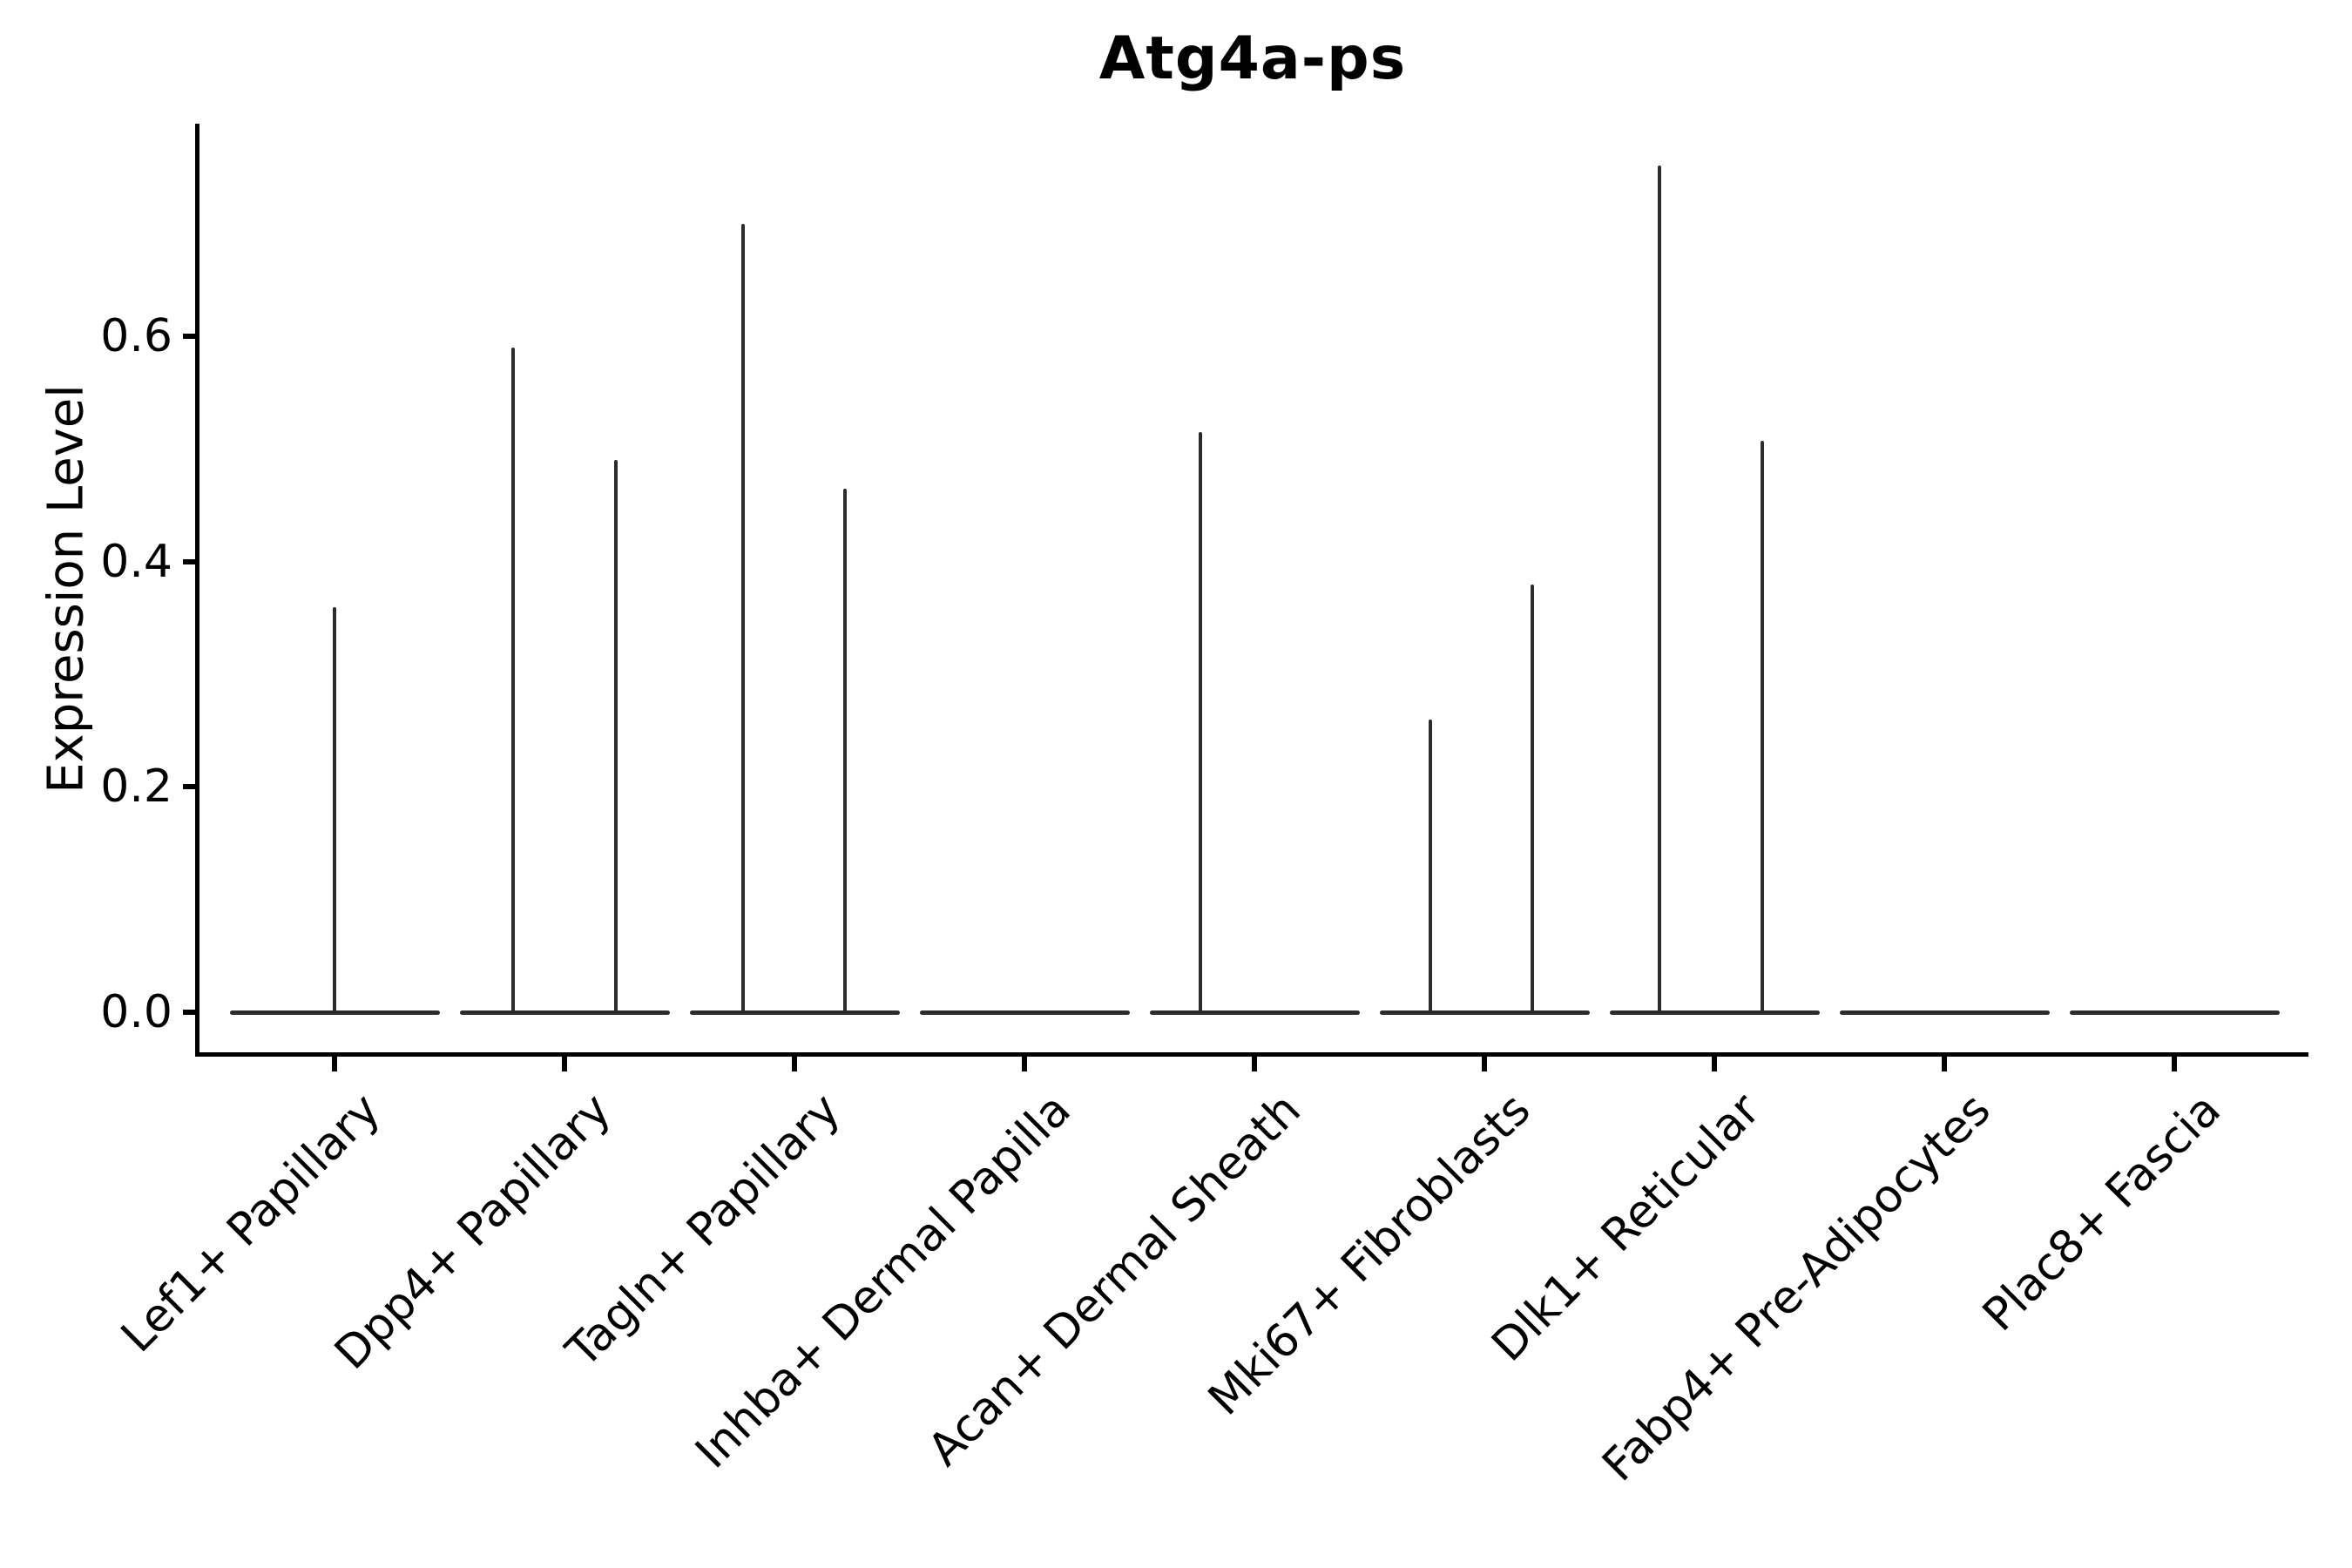 The width and height of the screenshot is (2352, 1568). Describe the element at coordinates (1252, 58) in the screenshot. I see `plot-title: Atg4a-ps` at that location.